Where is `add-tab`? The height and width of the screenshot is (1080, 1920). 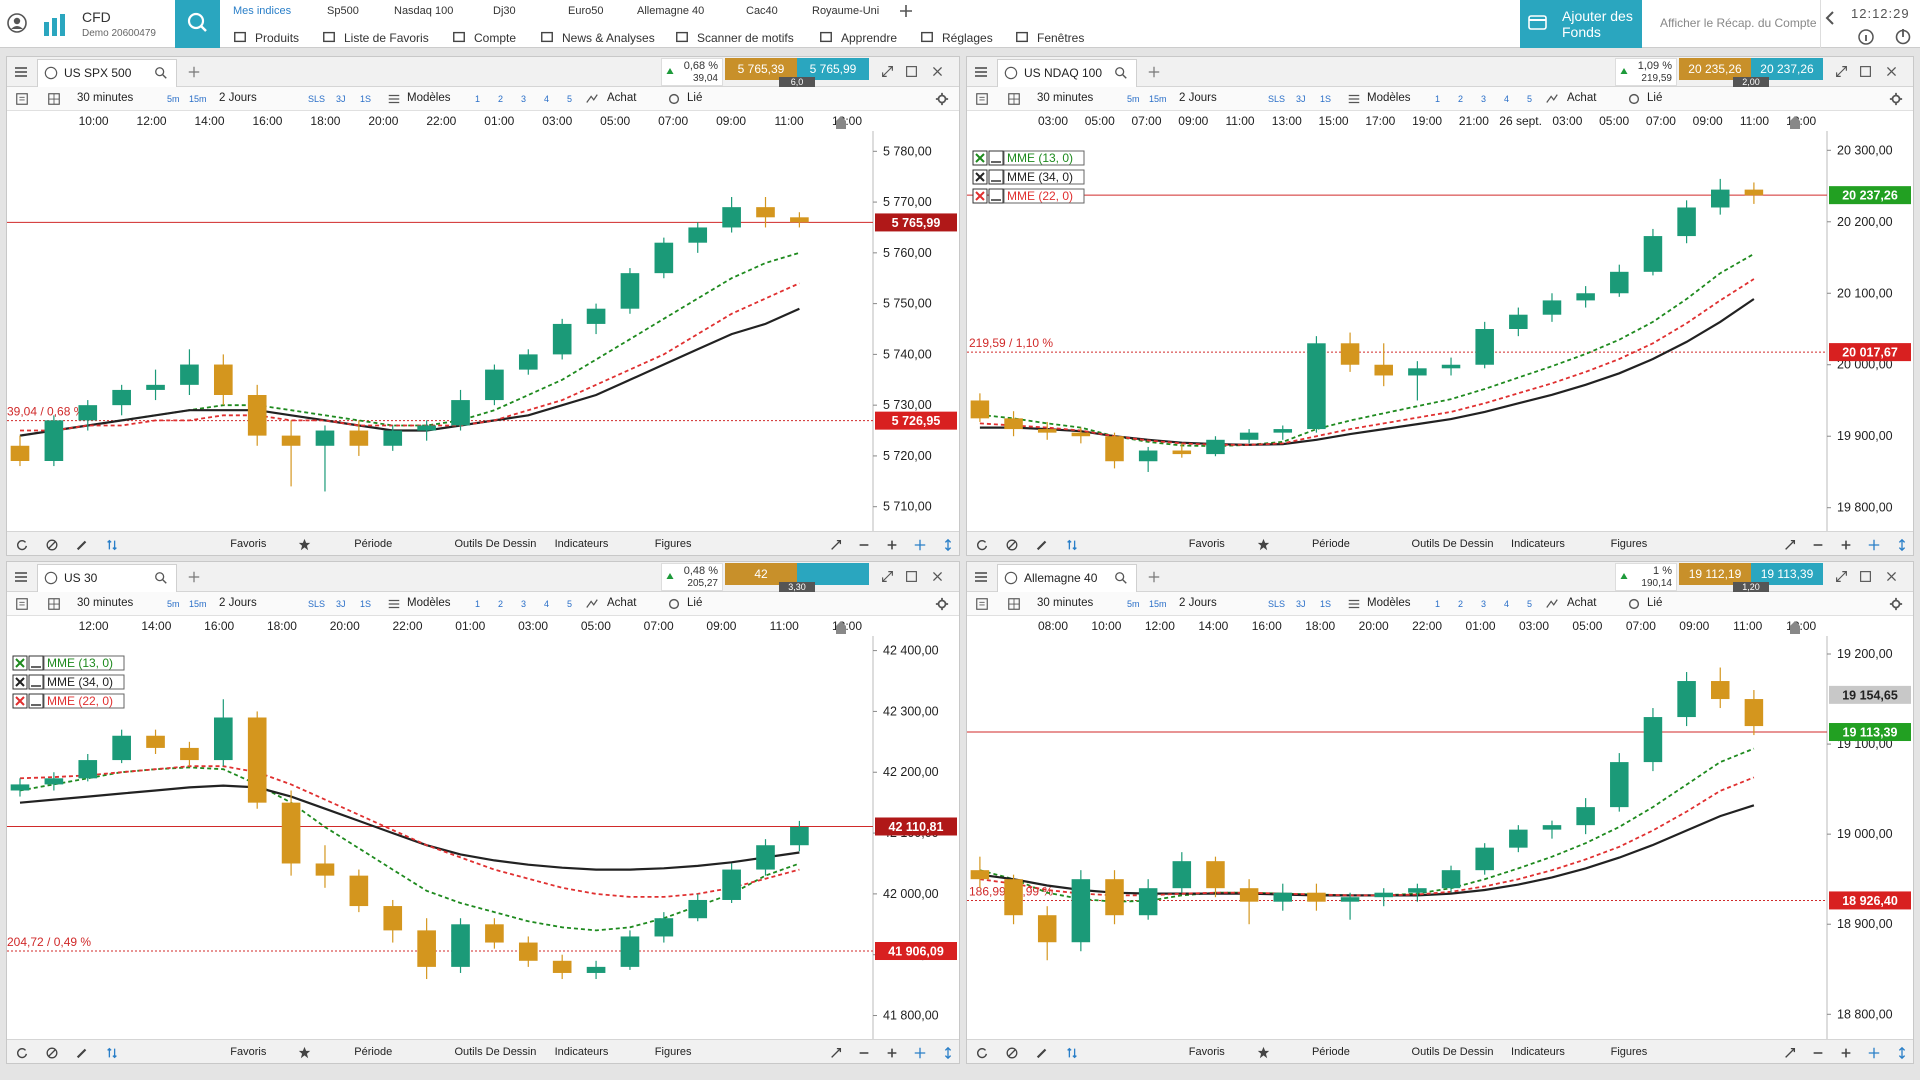
add-tab is located at coordinates (906, 11).